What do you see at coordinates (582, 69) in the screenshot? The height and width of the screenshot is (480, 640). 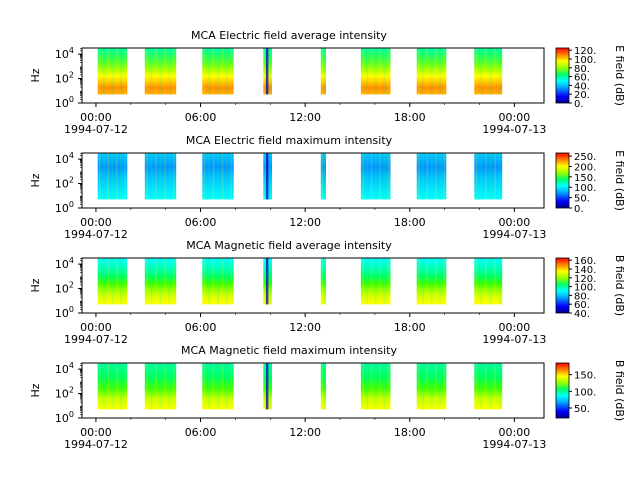 I see `colorbar-tick-label: 80.` at bounding box center [582, 69].